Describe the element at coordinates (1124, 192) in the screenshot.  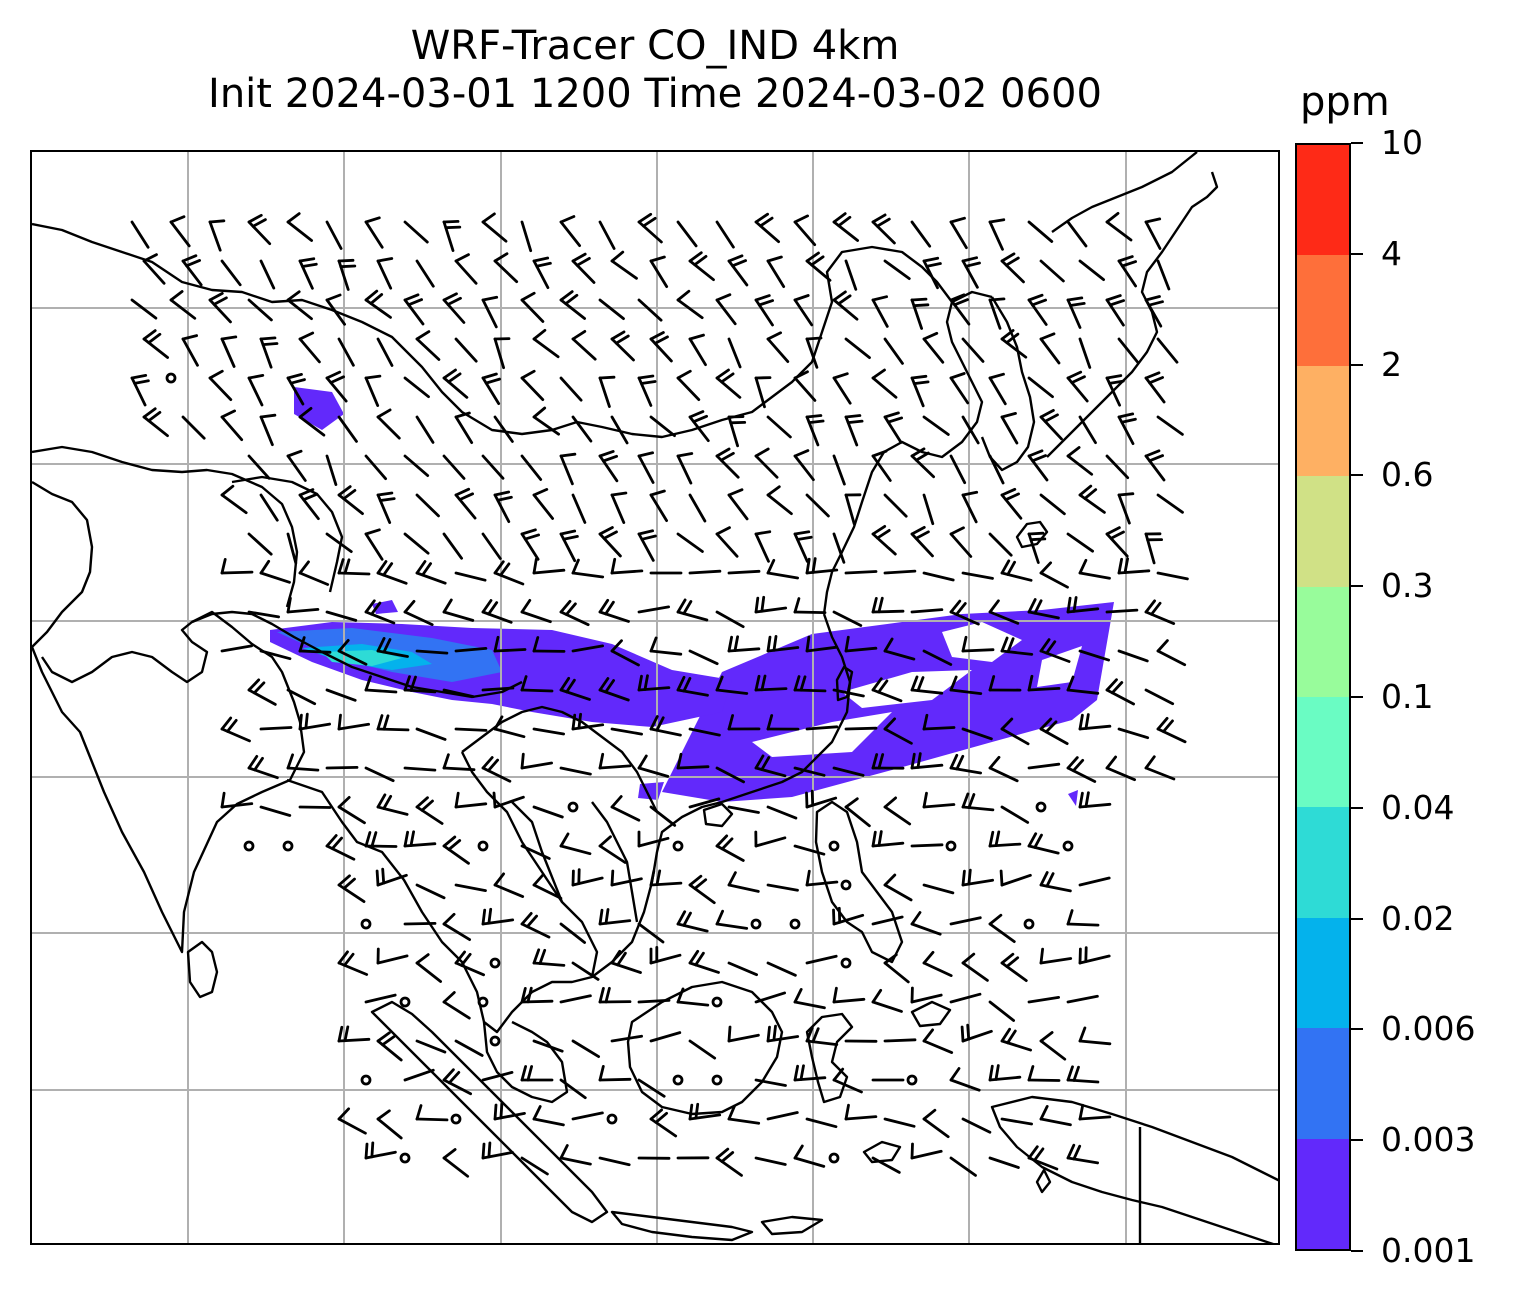
I see `coast-east-asia-north` at that location.